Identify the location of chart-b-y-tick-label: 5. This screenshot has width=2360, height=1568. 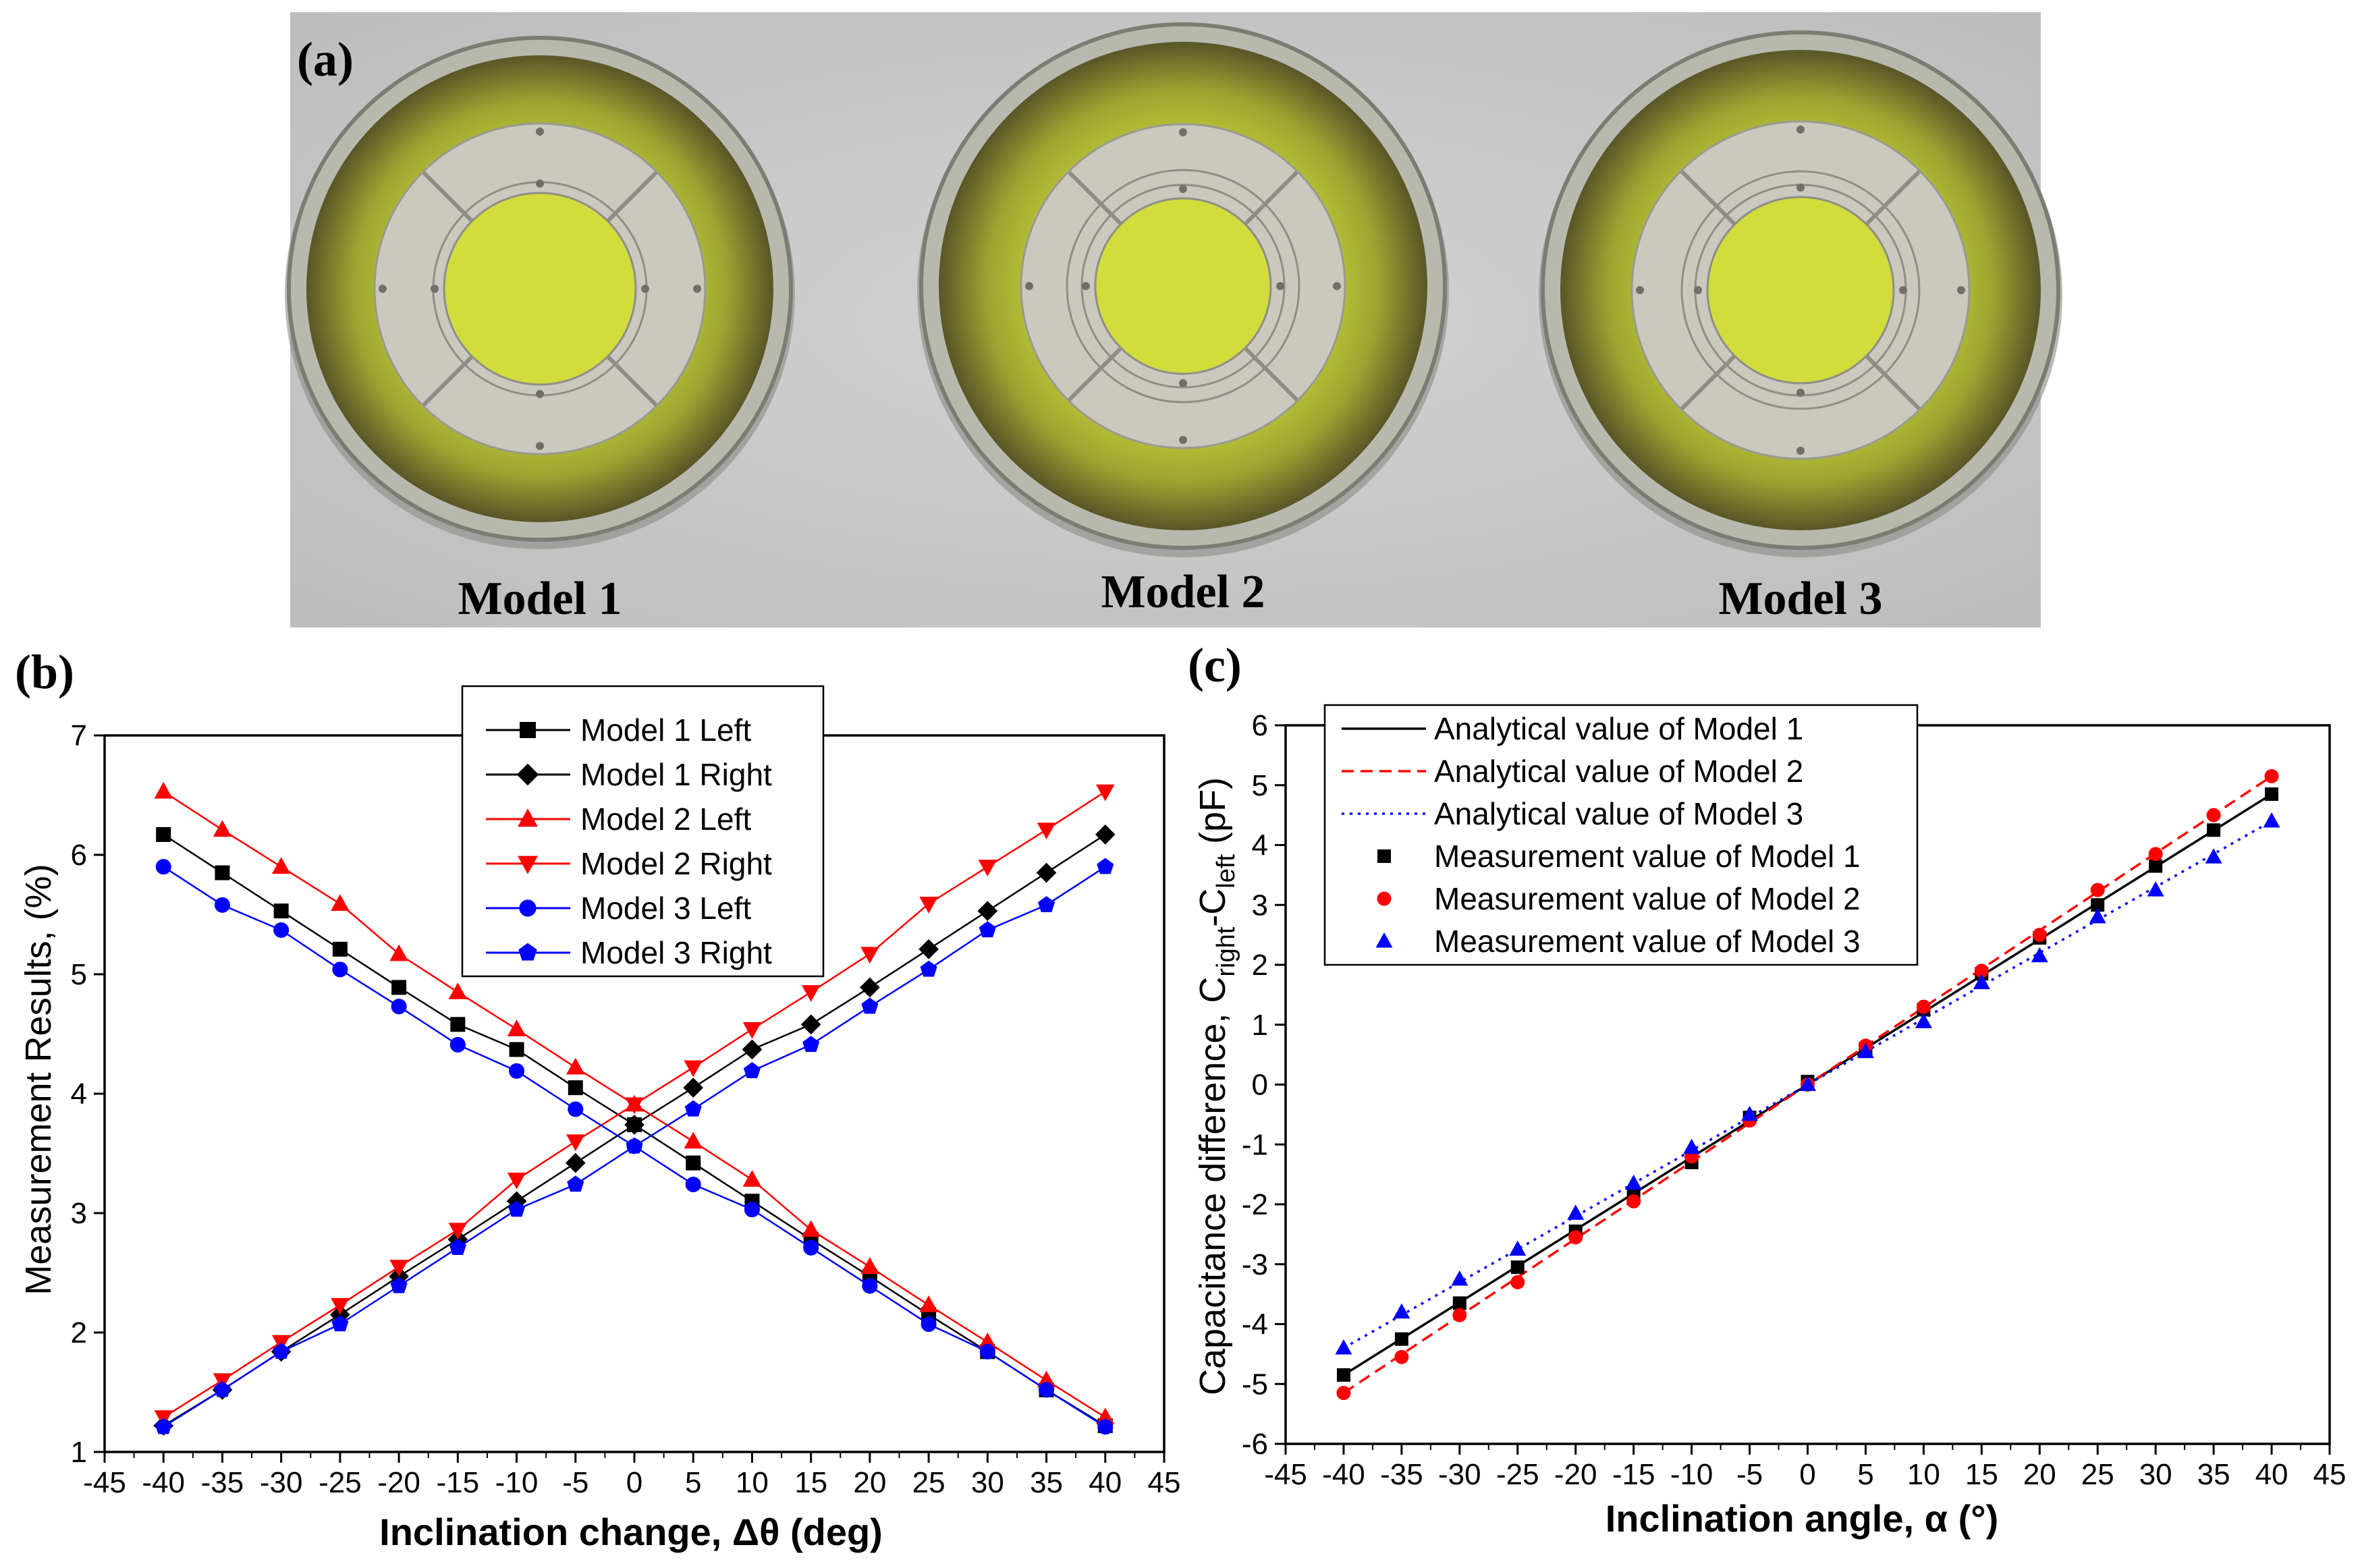
(79, 974).